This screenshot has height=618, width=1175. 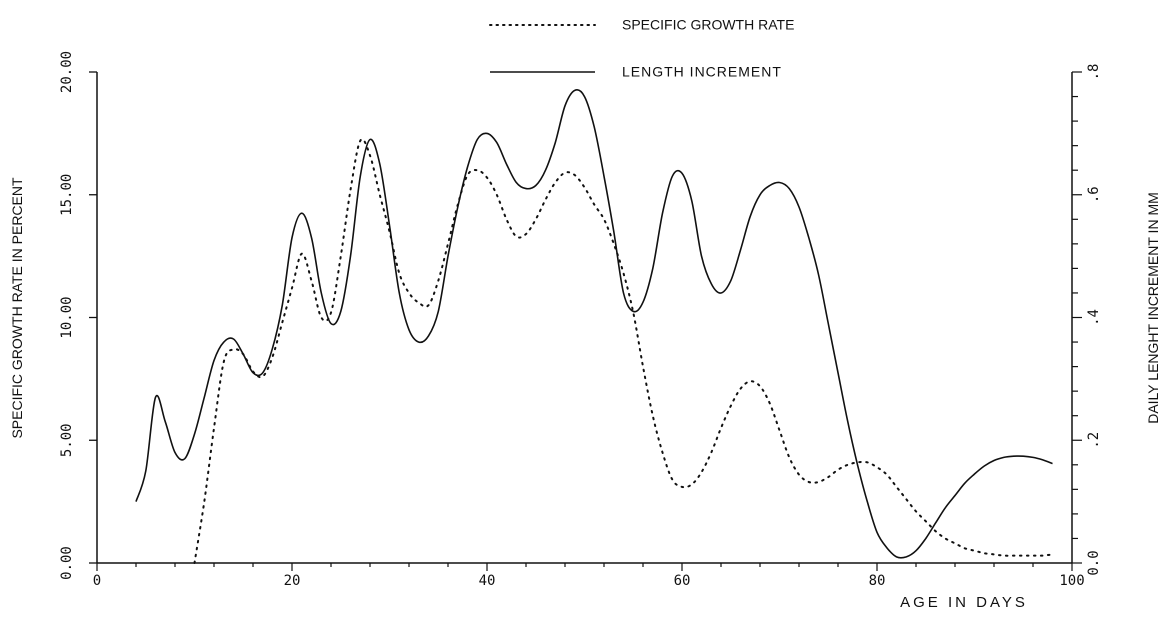 I want to click on y-axis-title: SPECIFIC GROWTH RATE IN PERCENT, so click(x=17, y=308).